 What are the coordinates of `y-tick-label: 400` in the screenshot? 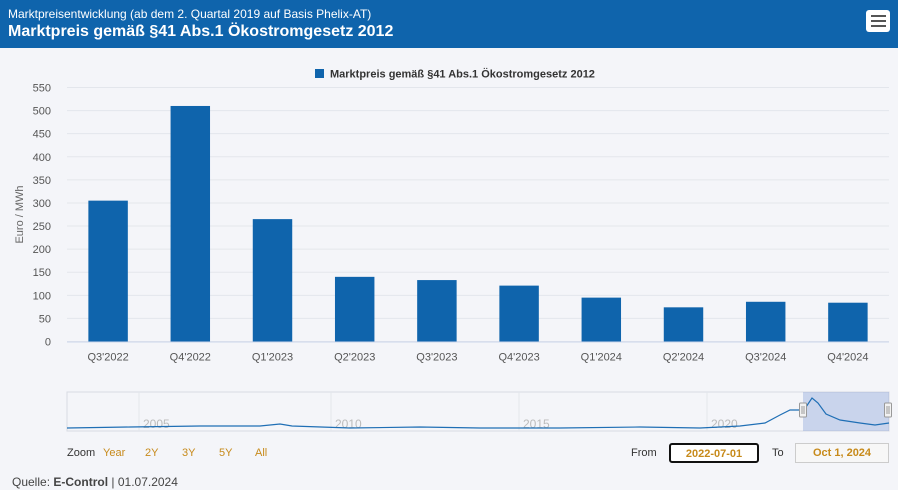 It's located at (42, 158).